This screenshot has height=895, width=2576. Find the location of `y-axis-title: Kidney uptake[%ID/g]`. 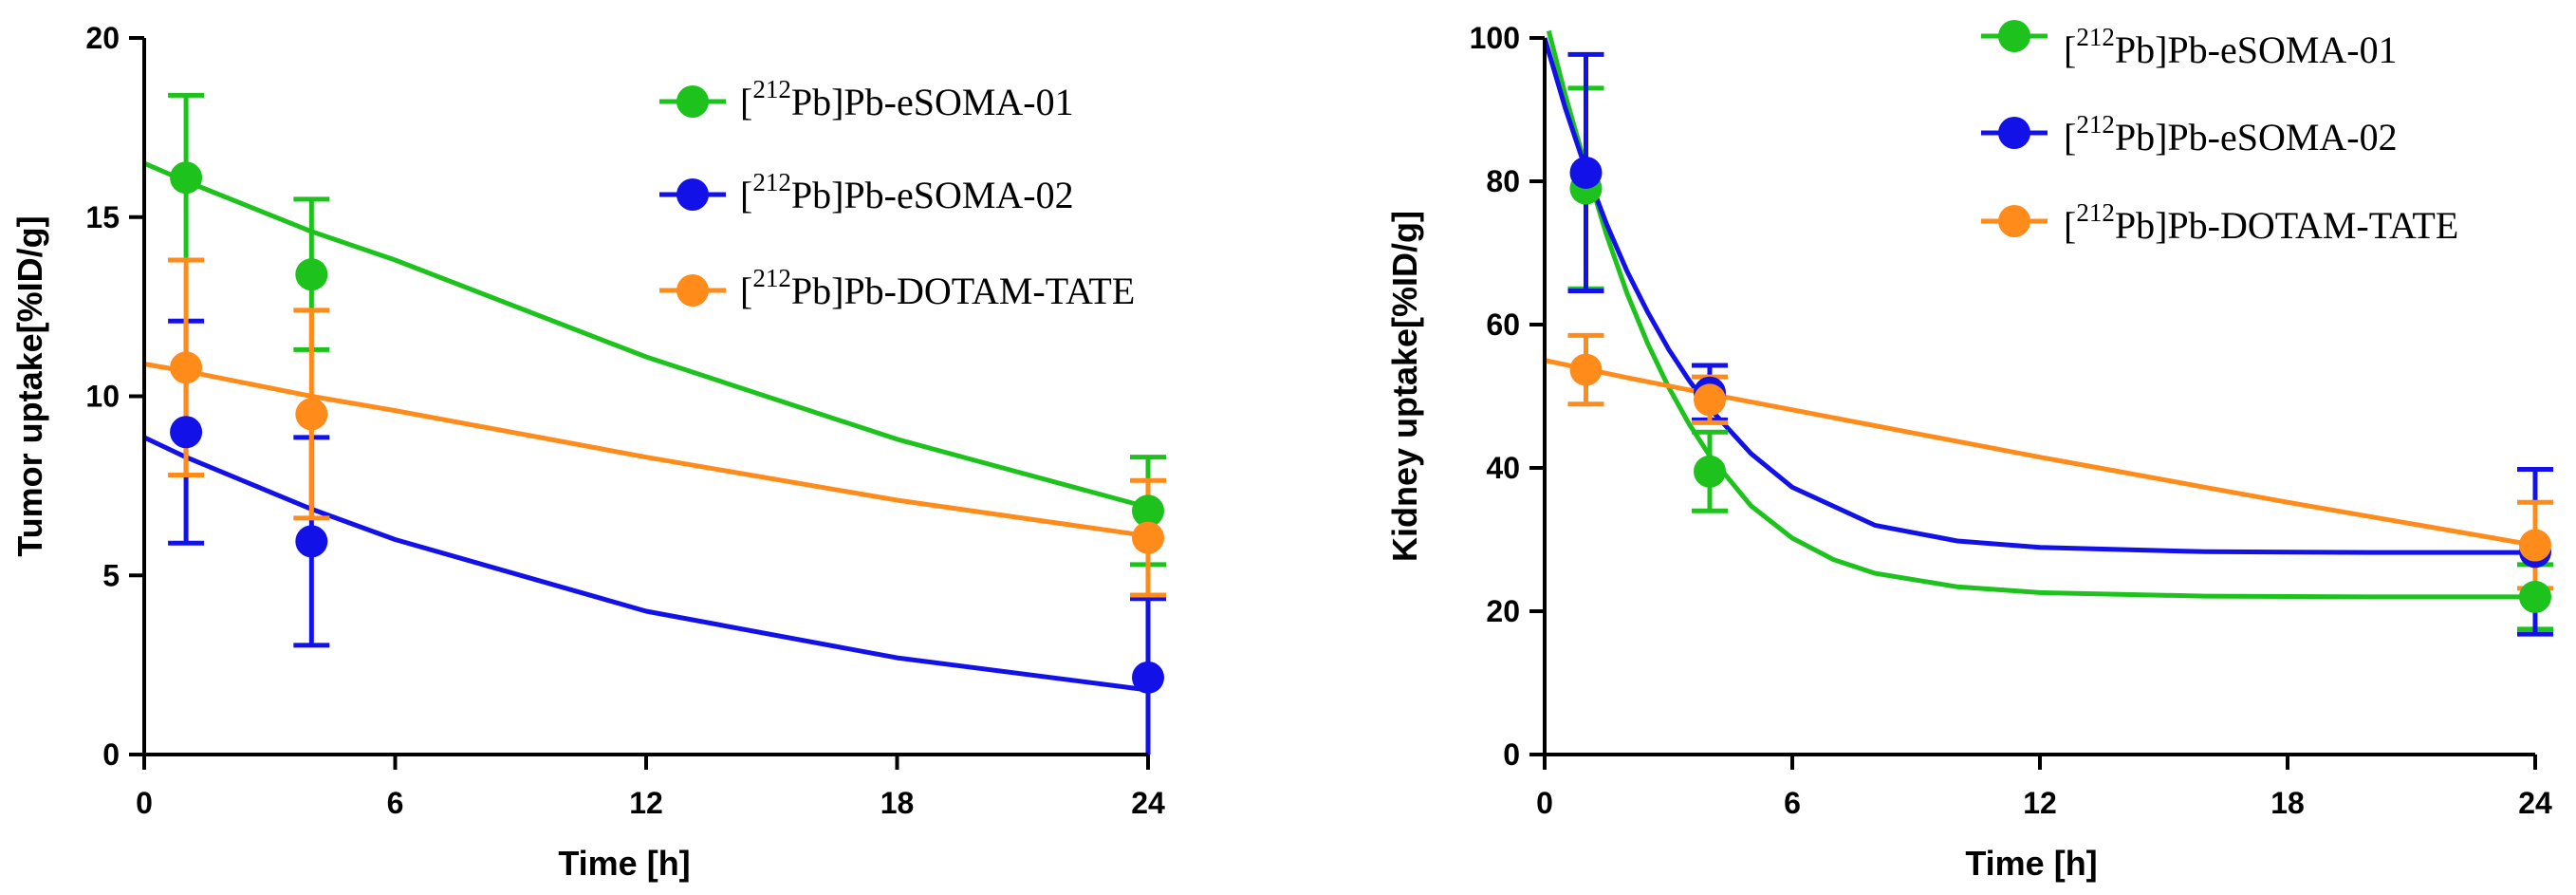

y-axis-title: Kidney uptake[%ID/g] is located at coordinates (1404, 386).